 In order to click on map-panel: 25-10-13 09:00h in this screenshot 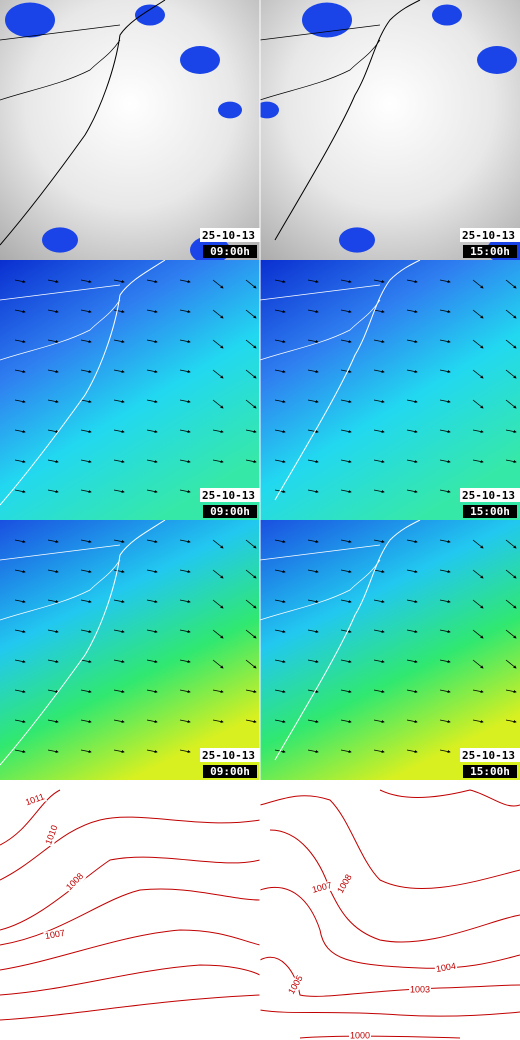, I will do `click(130, 130)`.